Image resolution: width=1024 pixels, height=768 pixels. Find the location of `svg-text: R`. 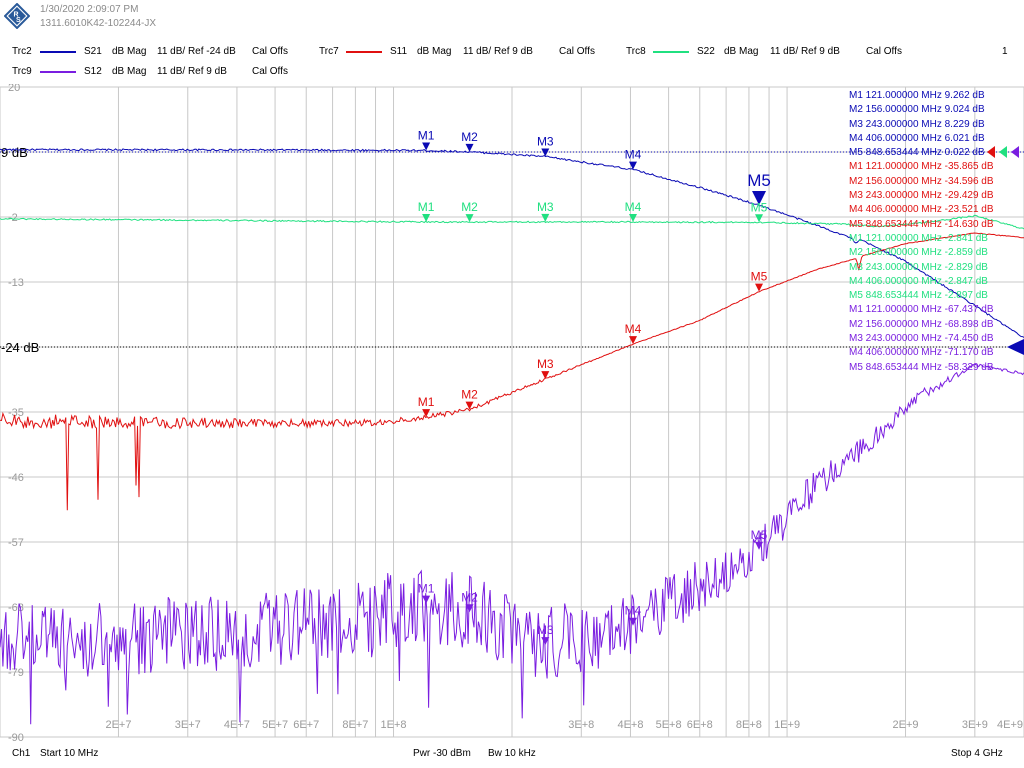

svg-text: R is located at coordinates (16, 15).